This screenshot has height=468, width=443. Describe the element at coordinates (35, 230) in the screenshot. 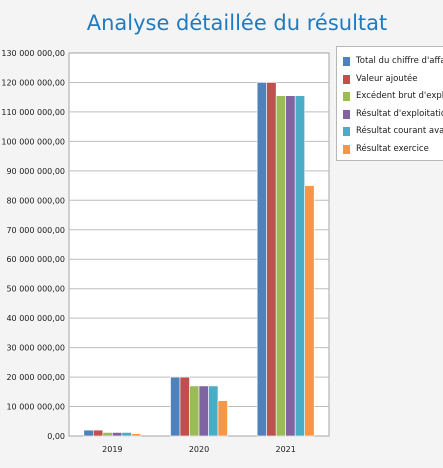

I see `y-tick-label: 70 000 000,00` at that location.